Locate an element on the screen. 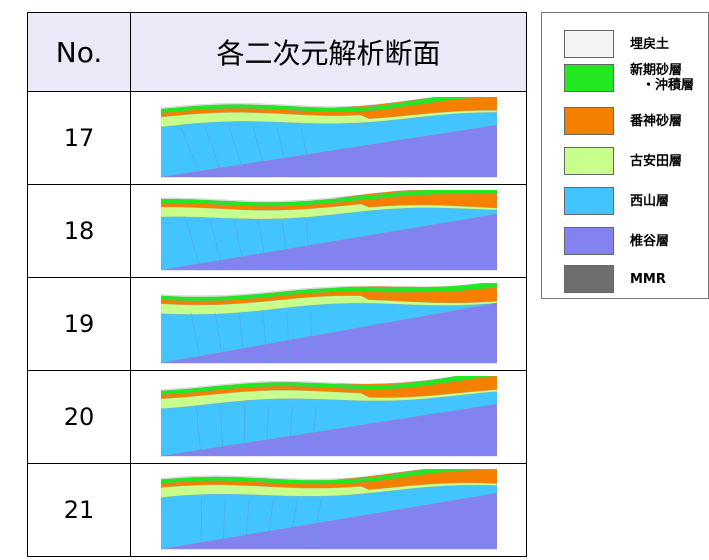 The image size is (709, 560). row-no: 21 is located at coordinates (79, 510).